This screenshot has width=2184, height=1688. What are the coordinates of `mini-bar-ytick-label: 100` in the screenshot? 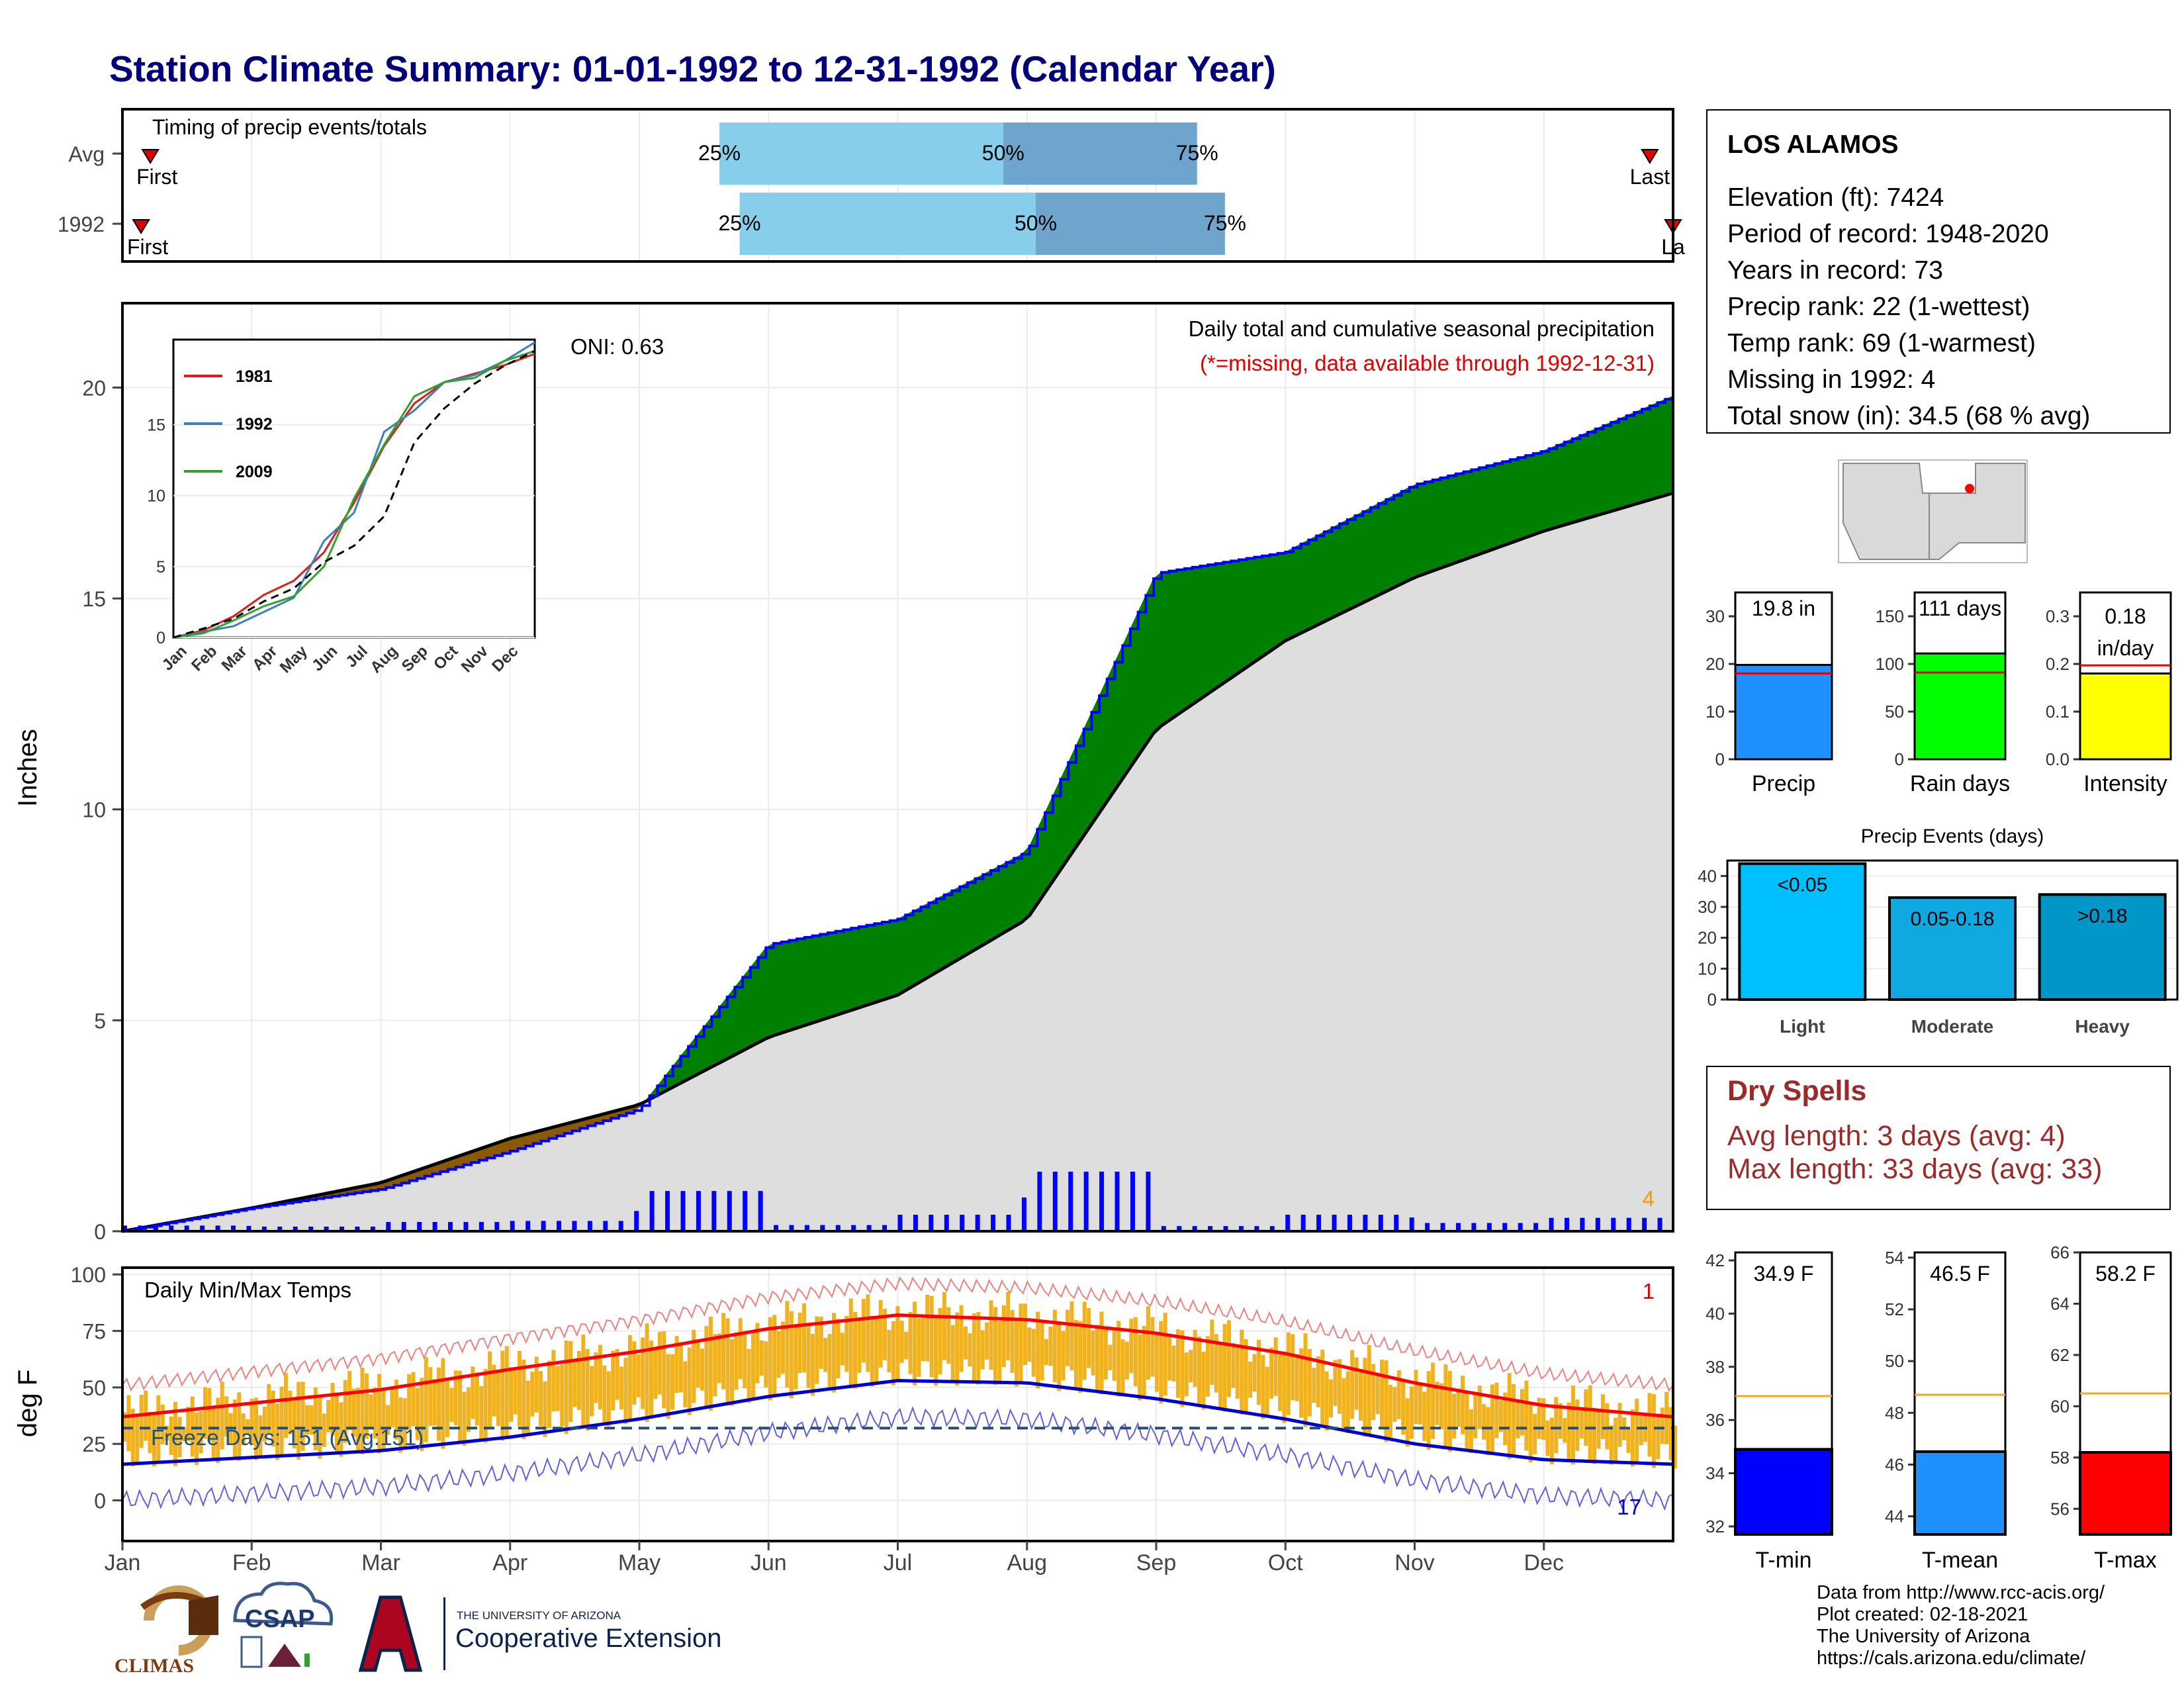 It's located at (1890, 664).